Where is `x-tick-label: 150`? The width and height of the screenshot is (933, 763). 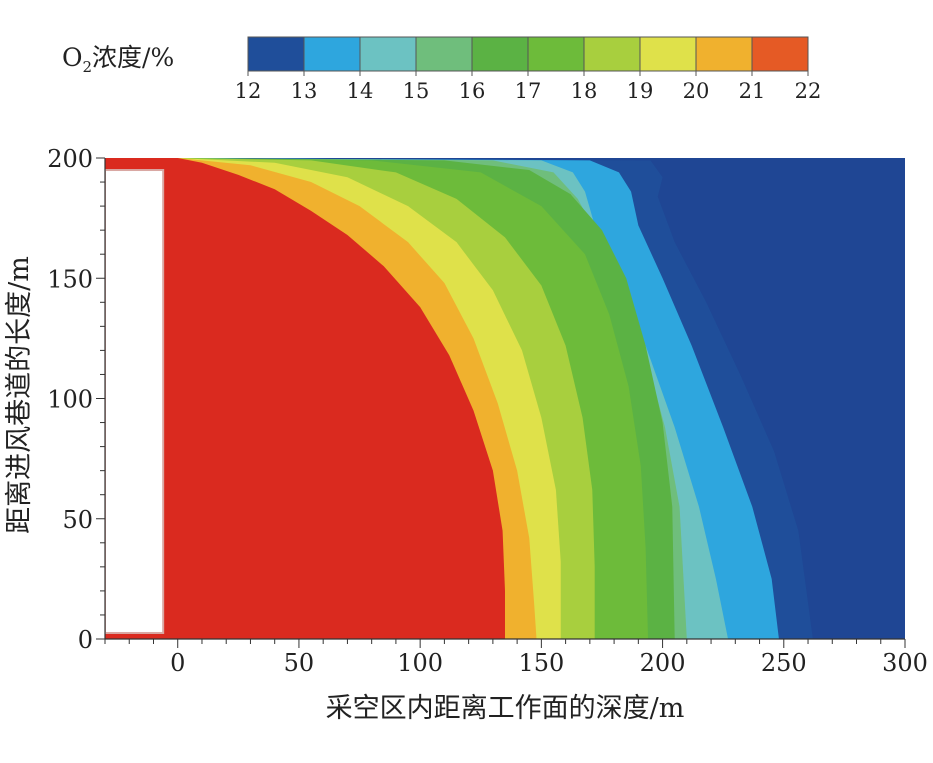
x-tick-label: 150 is located at coordinates (541, 663).